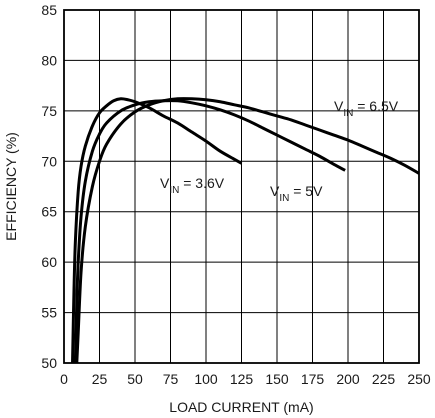 The image size is (435, 418). What do you see at coordinates (277, 379) in the screenshot?
I see `x-tick-label: 150` at bounding box center [277, 379].